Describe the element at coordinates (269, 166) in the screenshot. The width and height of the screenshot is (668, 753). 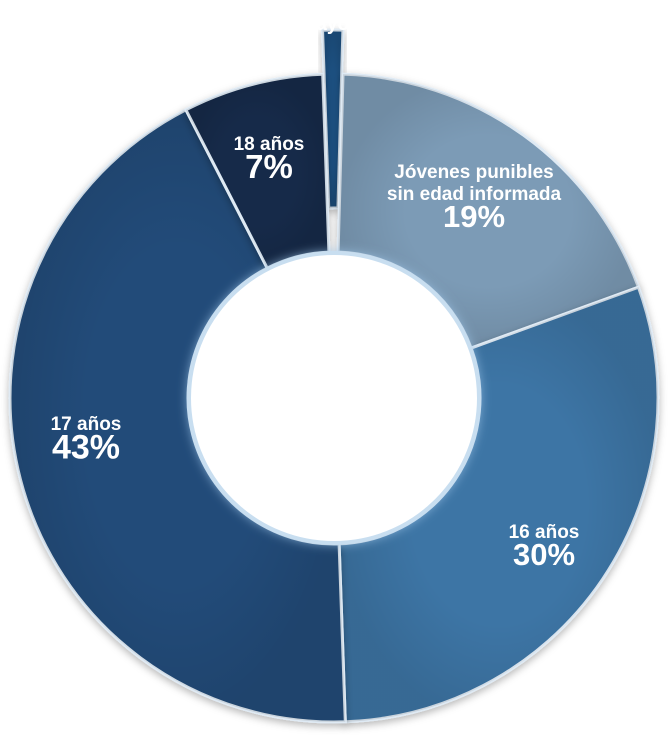
I see `slice-label-value-5: 7%` at that location.